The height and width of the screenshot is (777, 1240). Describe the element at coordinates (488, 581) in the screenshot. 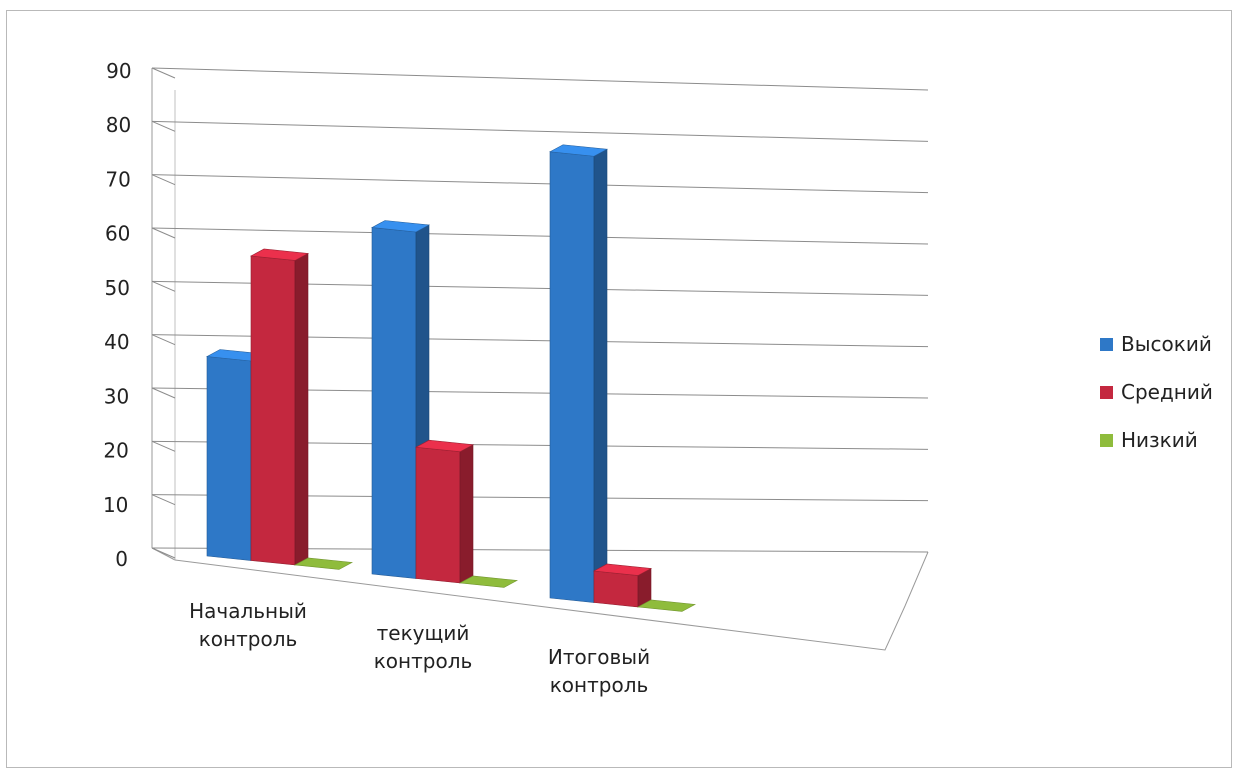

I see `bar-низкий-2` at that location.